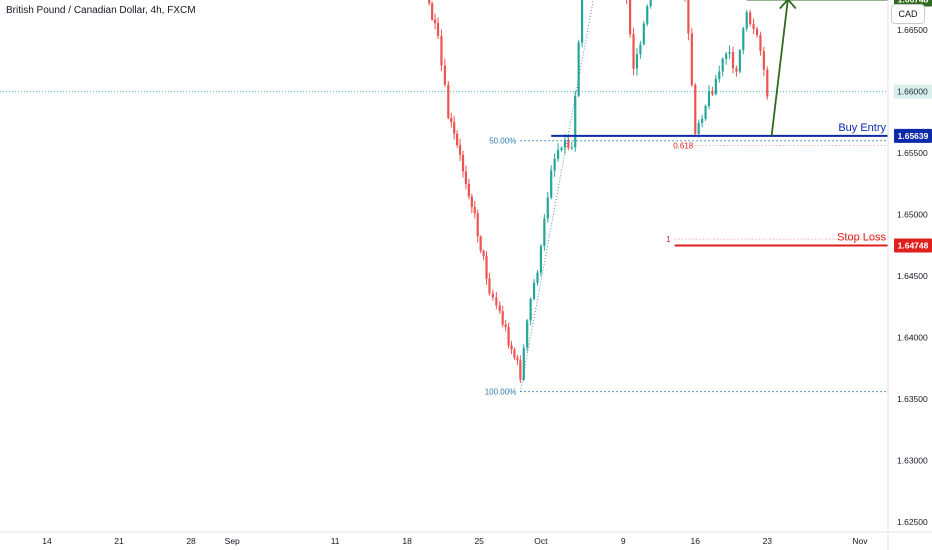 The image size is (932, 550). What do you see at coordinates (788, 5) in the screenshot?
I see `target-arrow-head` at bounding box center [788, 5].